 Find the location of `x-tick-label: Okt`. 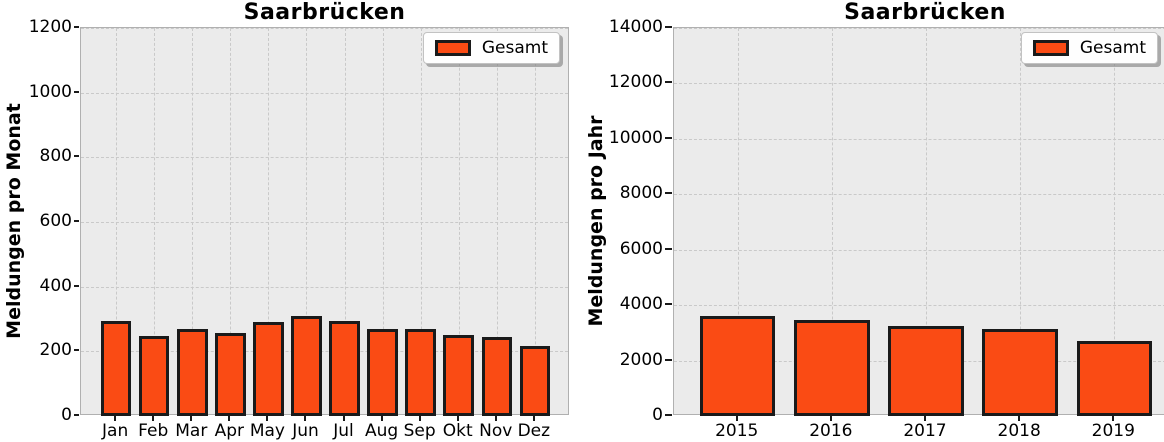

x-tick-label: Okt is located at coordinates (457, 431).